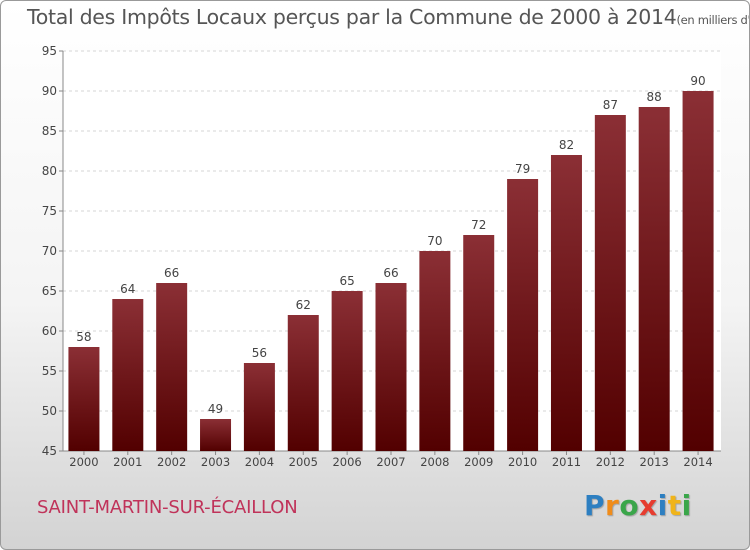  Describe the element at coordinates (127, 462) in the screenshot. I see `x-tick-label: 2001` at that location.